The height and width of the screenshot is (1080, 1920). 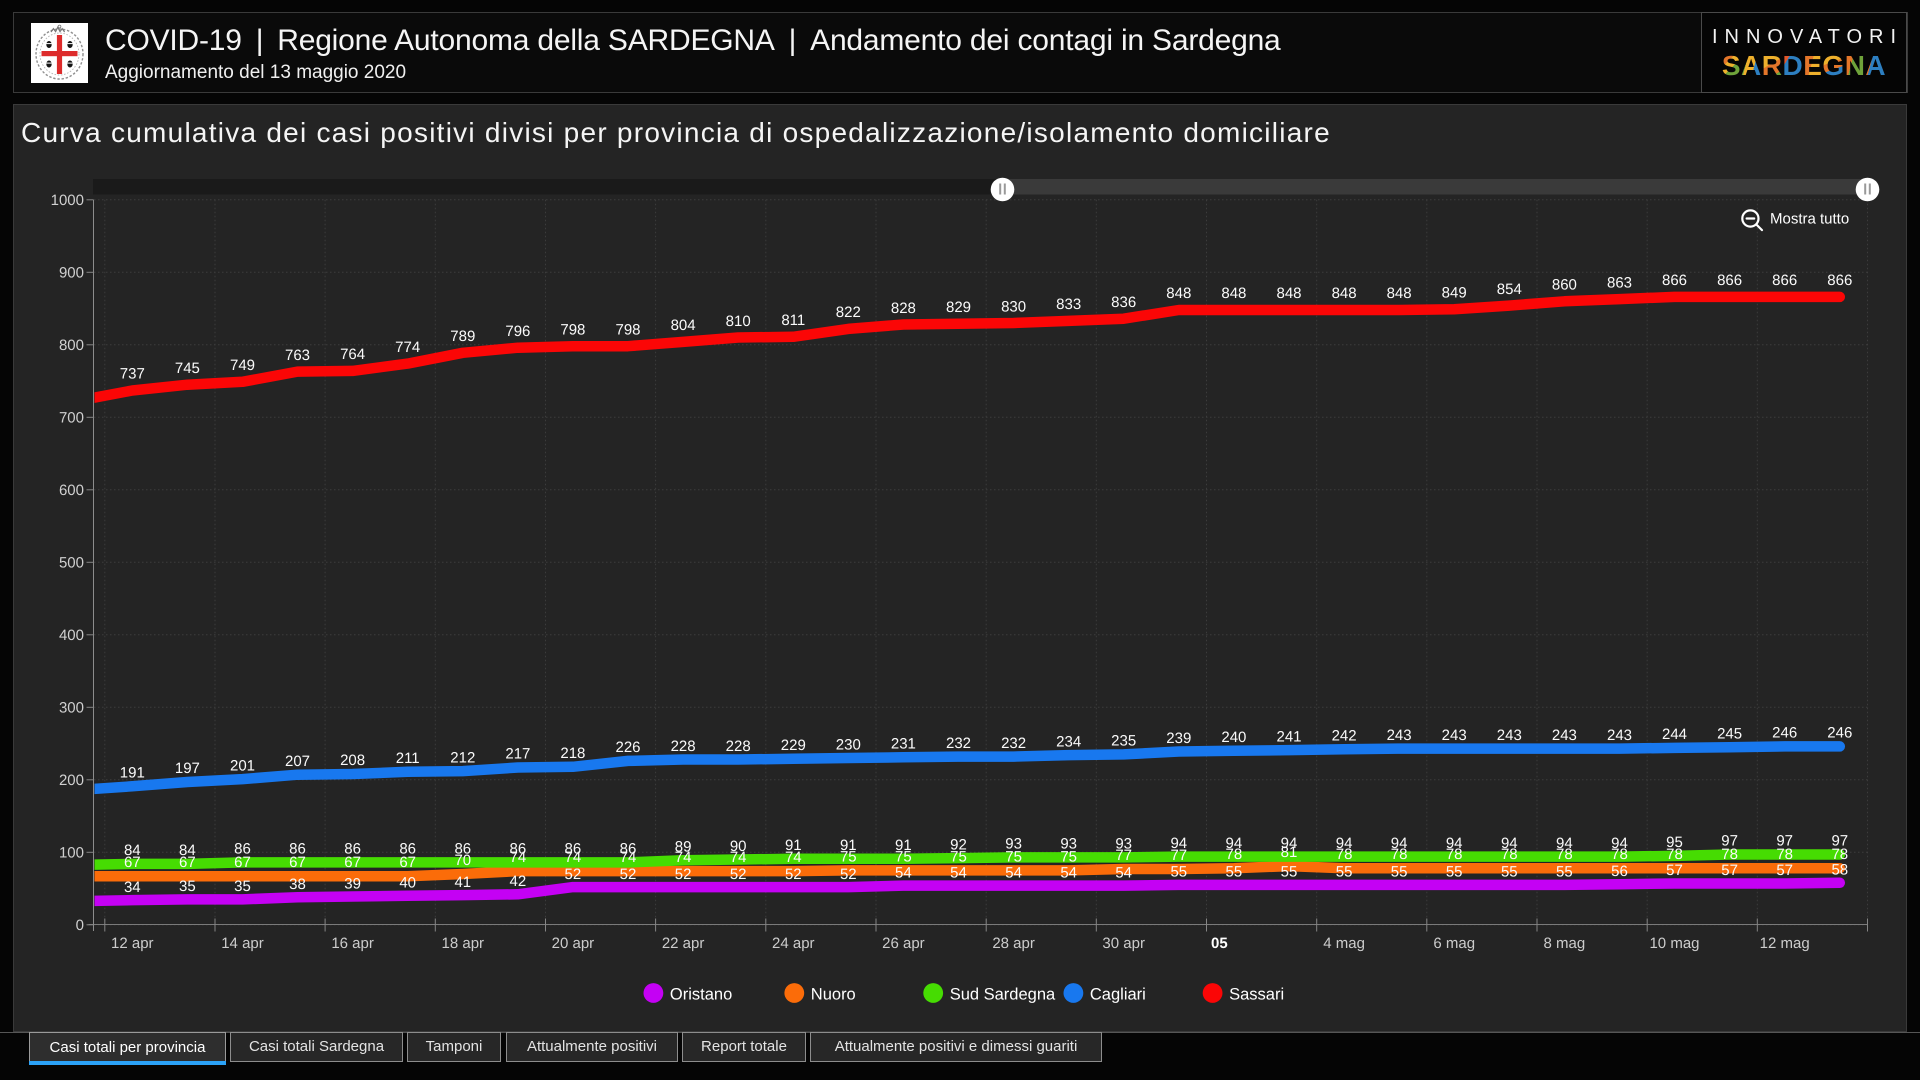 What do you see at coordinates (833, 995) in the screenshot?
I see `svg-text: Nuoro` at bounding box center [833, 995].